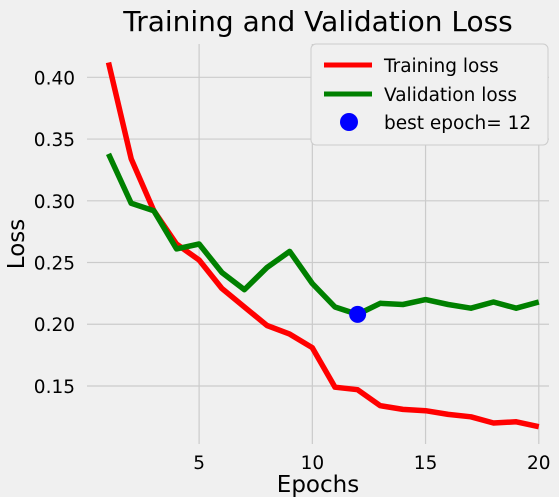 This screenshot has width=559, height=497. I want to click on chart-title: Training and Validation Loss, so click(317, 21).